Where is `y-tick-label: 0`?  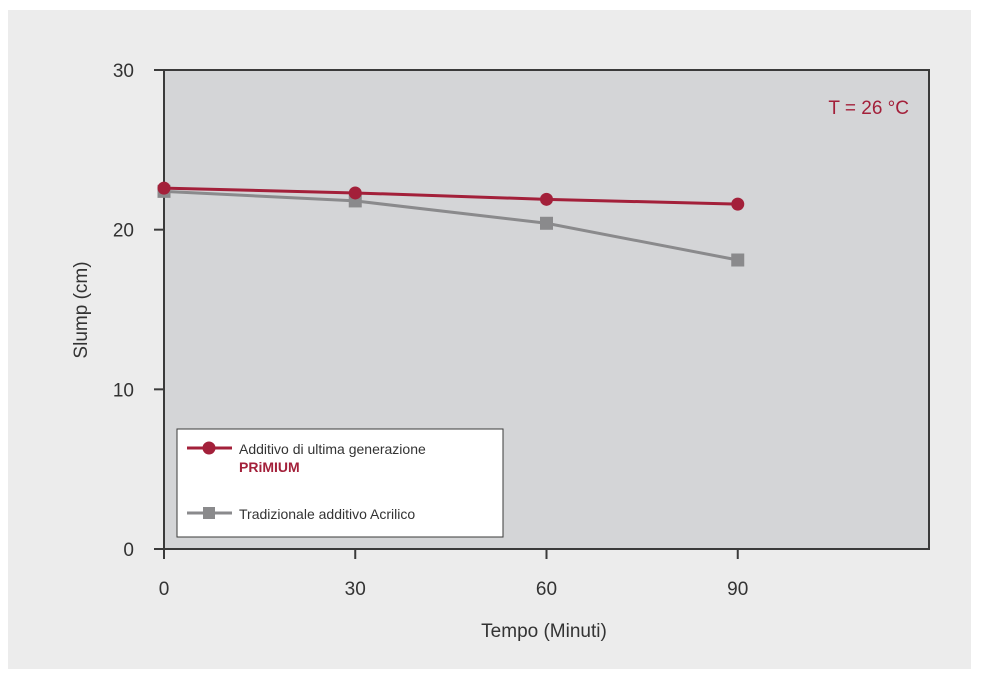 y-tick-label: 0 is located at coordinates (128, 550).